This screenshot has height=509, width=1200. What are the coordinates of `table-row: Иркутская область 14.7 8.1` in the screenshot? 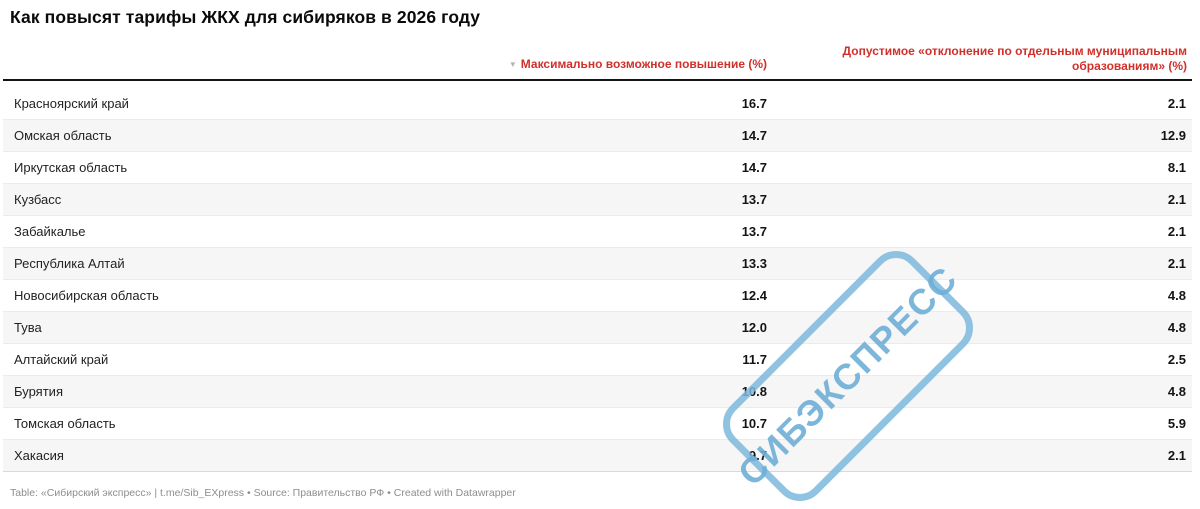 It's located at (597, 168).